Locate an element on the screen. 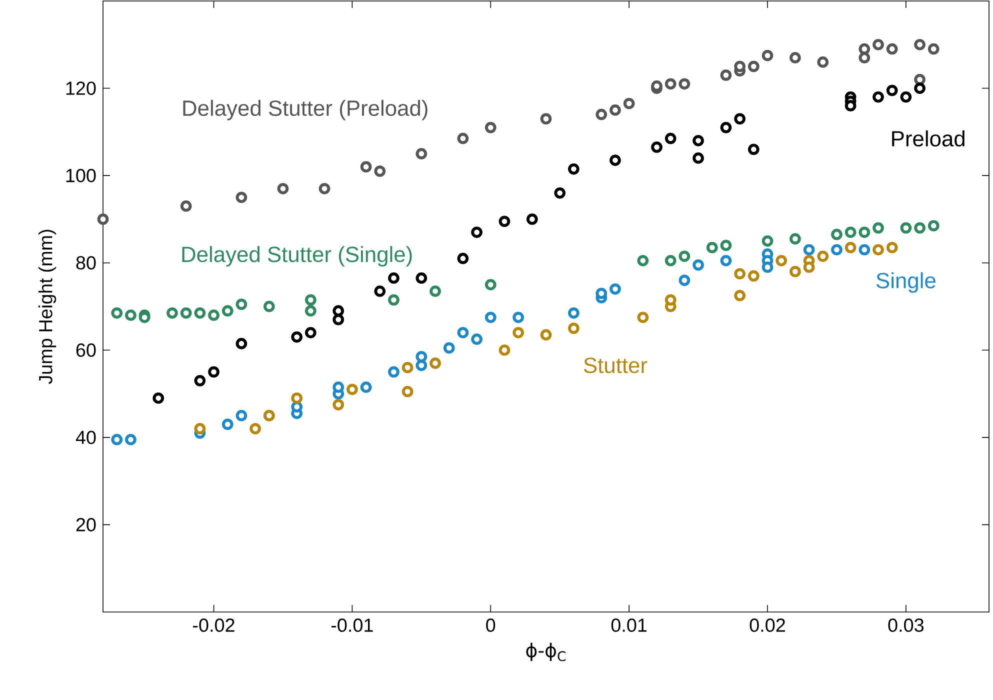 The height and width of the screenshot is (700, 993). x-tick-label: -0.02 is located at coordinates (213, 625).